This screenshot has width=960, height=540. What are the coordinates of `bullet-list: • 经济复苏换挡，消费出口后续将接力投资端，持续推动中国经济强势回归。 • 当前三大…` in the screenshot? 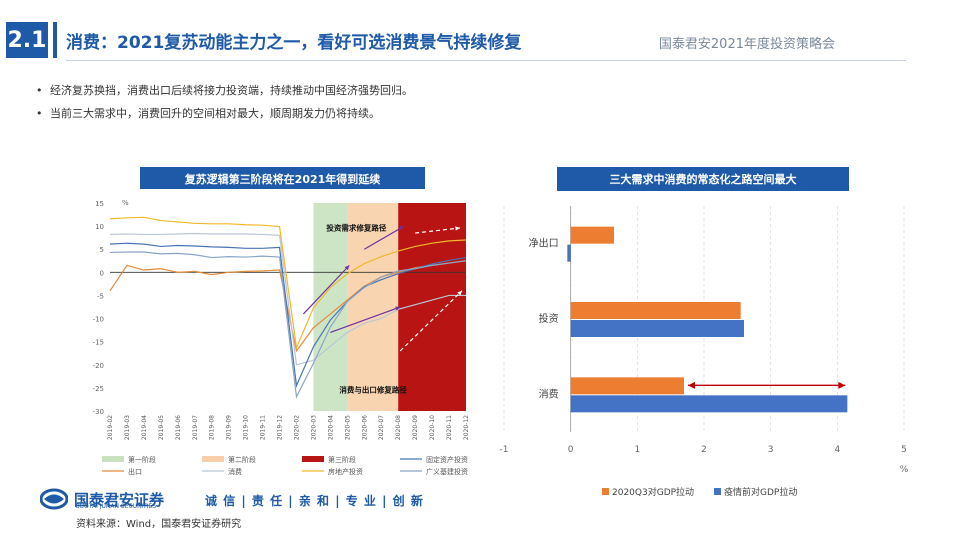 It's located at (224, 105).